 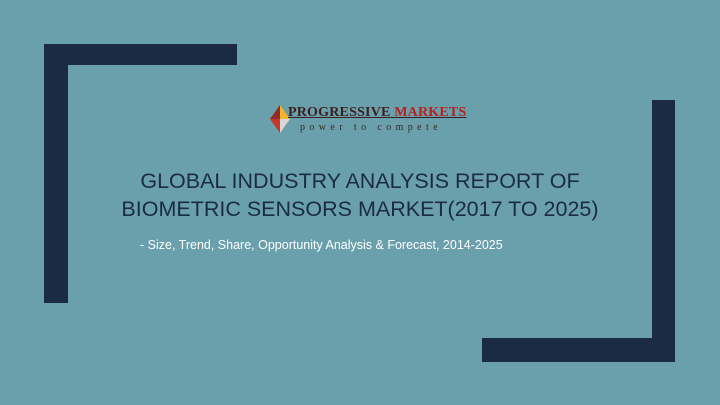 I want to click on bottom-right-bracket-horizontal, so click(x=578, y=350).